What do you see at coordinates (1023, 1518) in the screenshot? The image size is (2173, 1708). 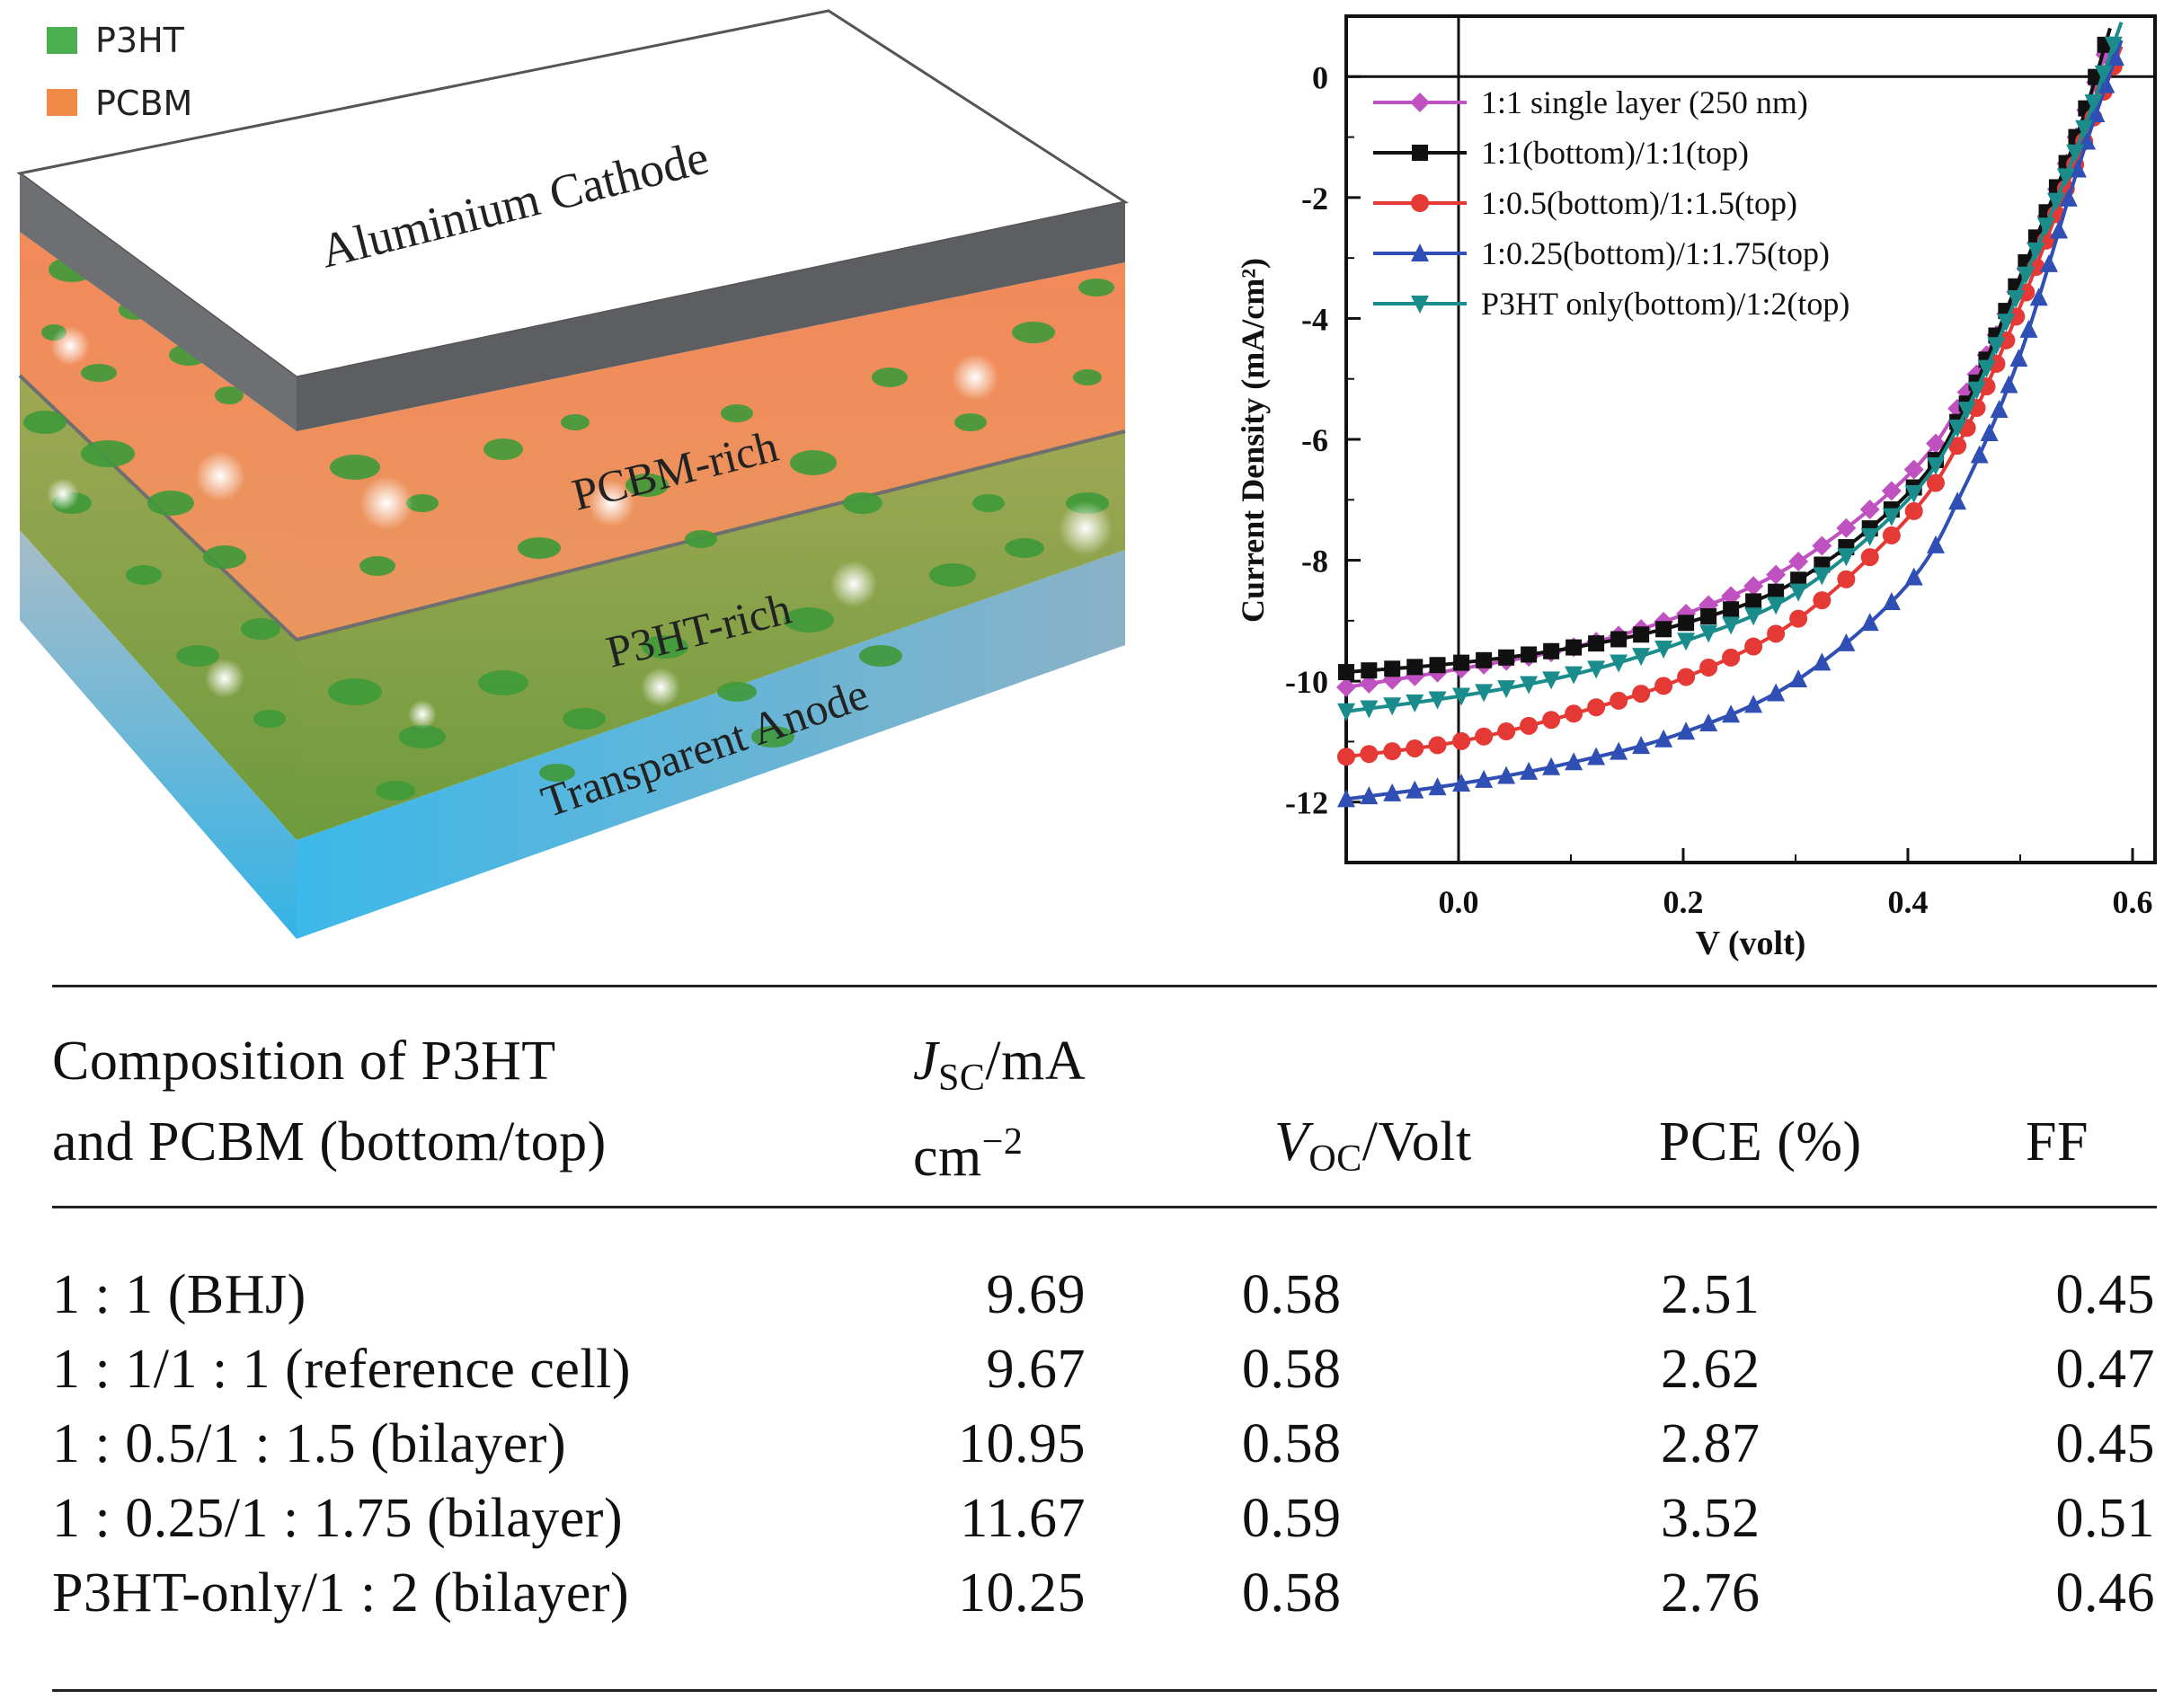 I see `row-jsc: 11.67` at bounding box center [1023, 1518].